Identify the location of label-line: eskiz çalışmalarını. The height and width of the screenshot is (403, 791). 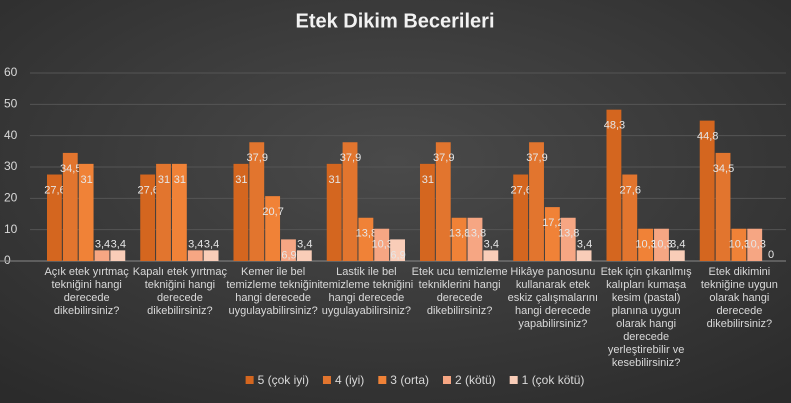
(553, 298).